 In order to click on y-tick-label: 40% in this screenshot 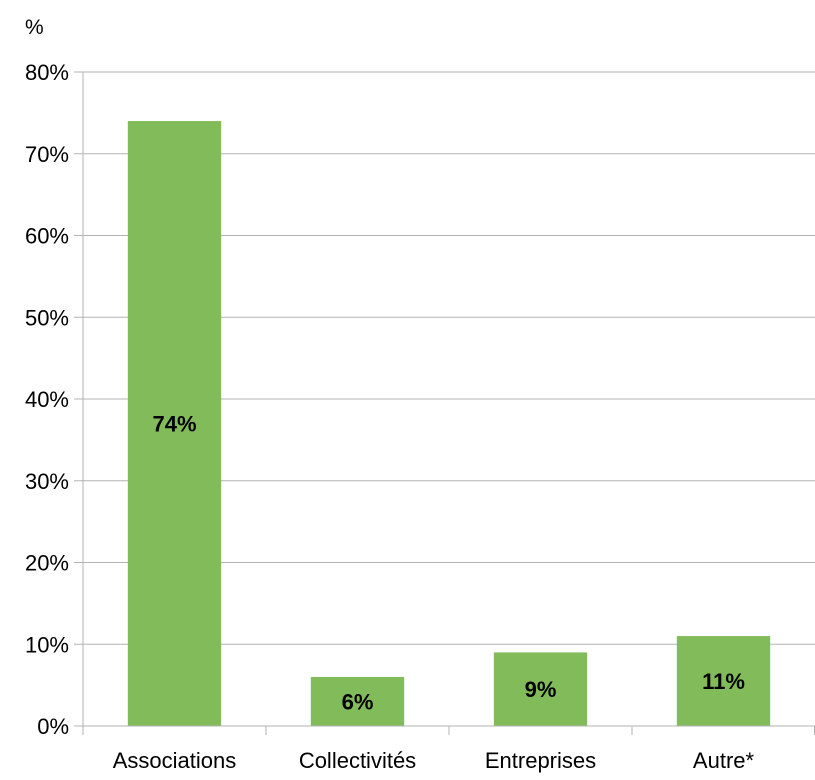, I will do `click(47, 399)`.